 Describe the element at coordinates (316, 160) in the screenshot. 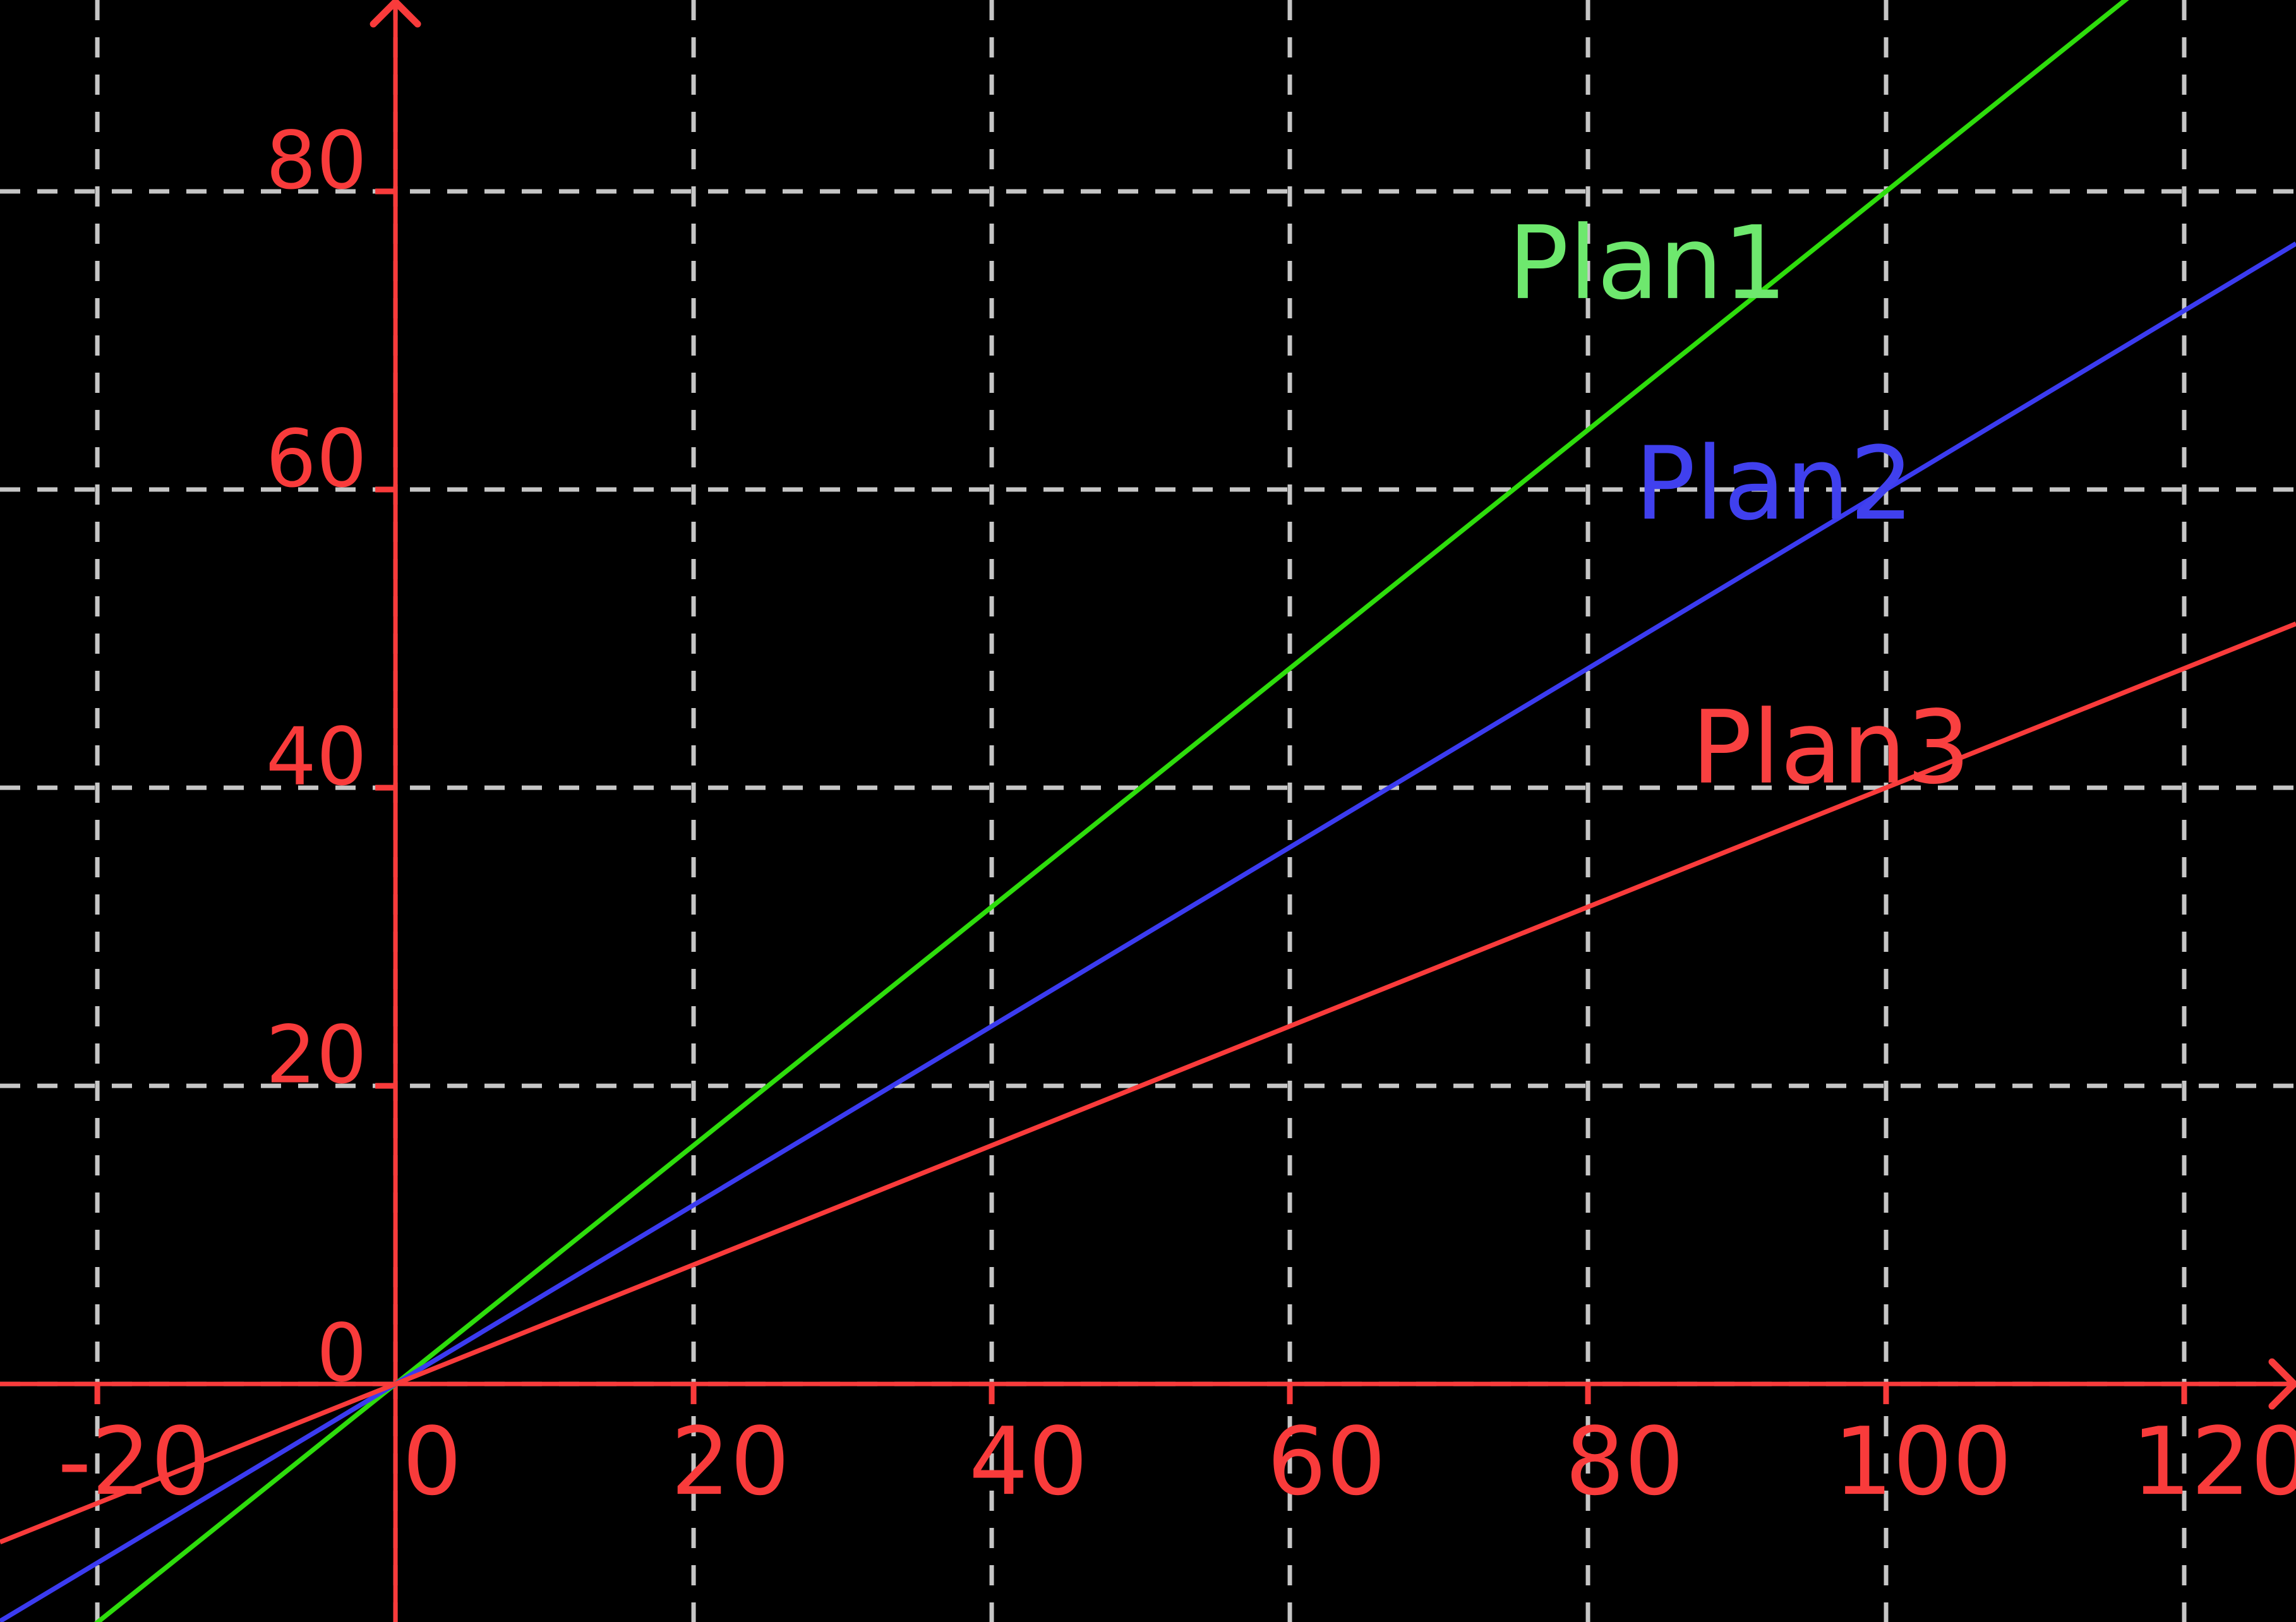

I see `y-tick-label-80: 80` at that location.